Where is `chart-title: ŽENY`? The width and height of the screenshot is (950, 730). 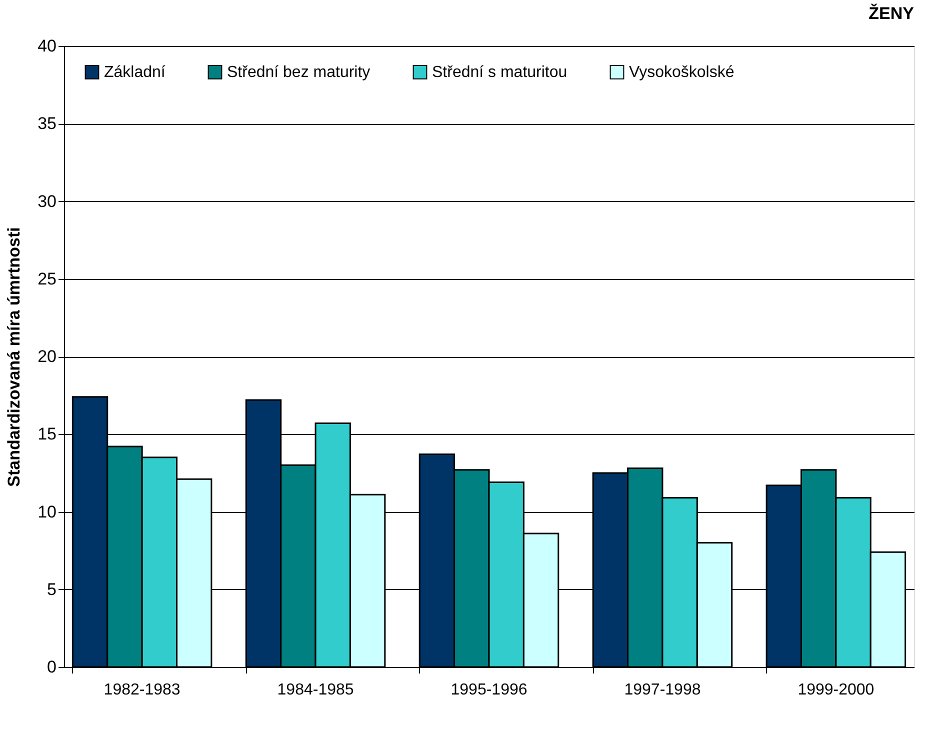
chart-title: ŽENY is located at coordinates (891, 13).